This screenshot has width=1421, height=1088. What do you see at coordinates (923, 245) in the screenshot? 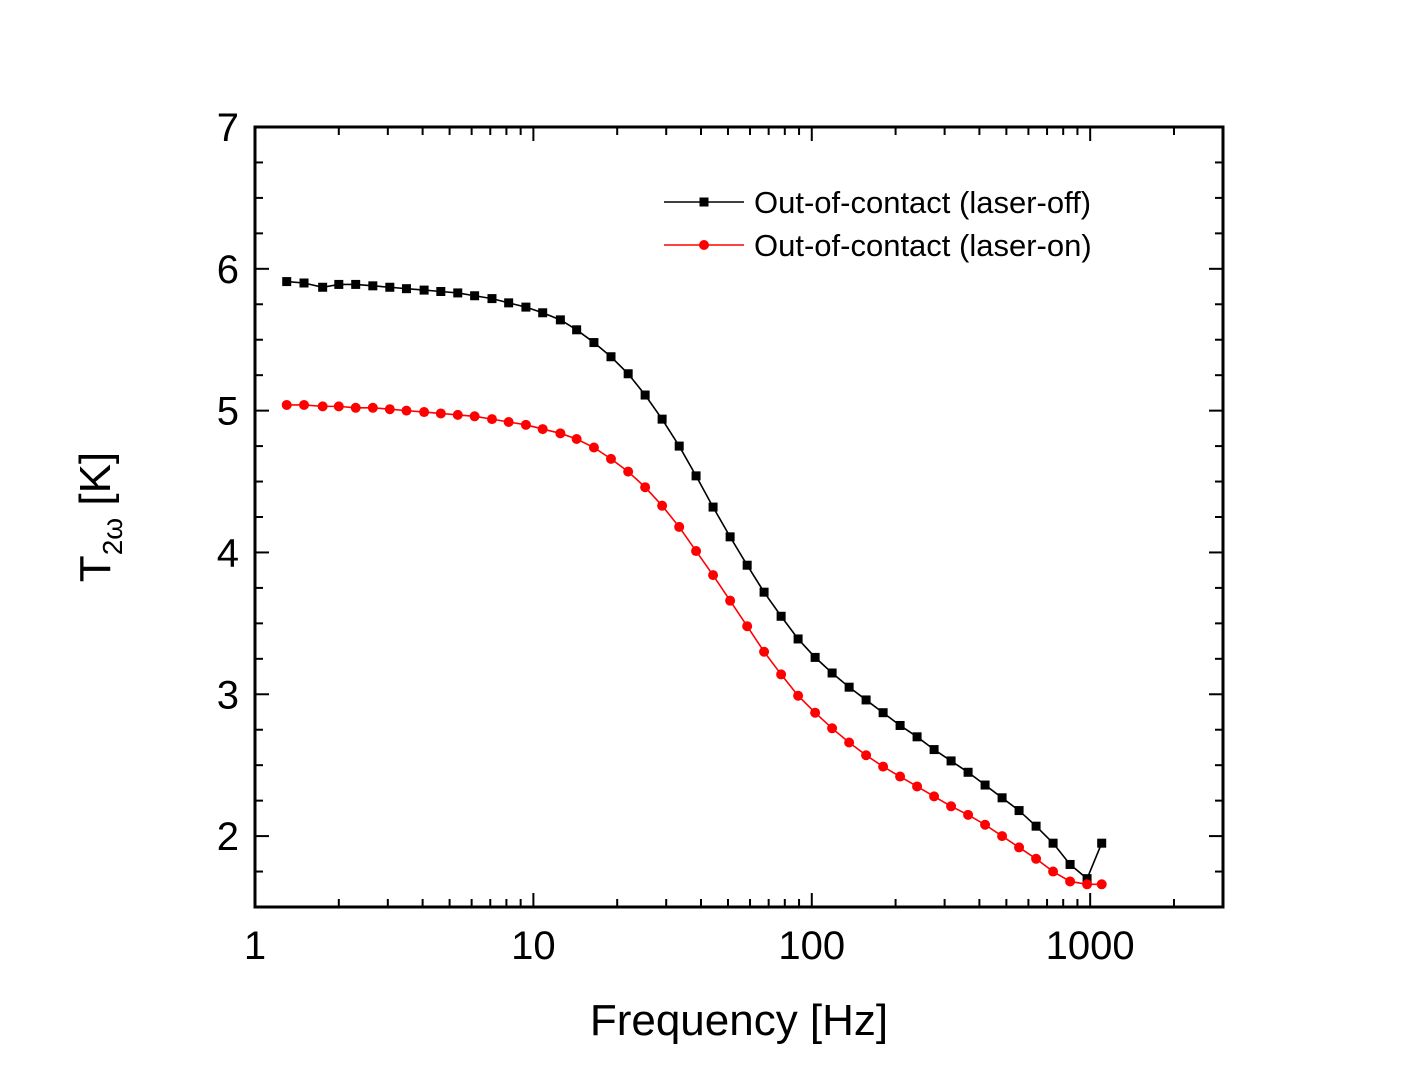
I see `legend-label: Out-of-contact (laser-on)` at bounding box center [923, 245].